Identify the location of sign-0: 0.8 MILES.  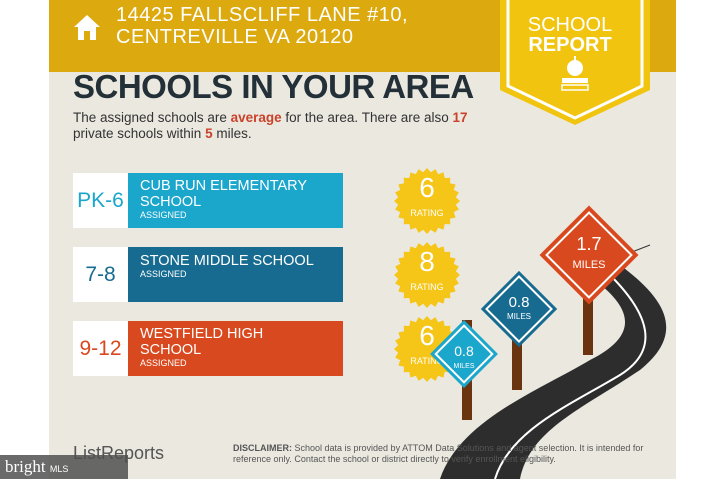
(464, 354).